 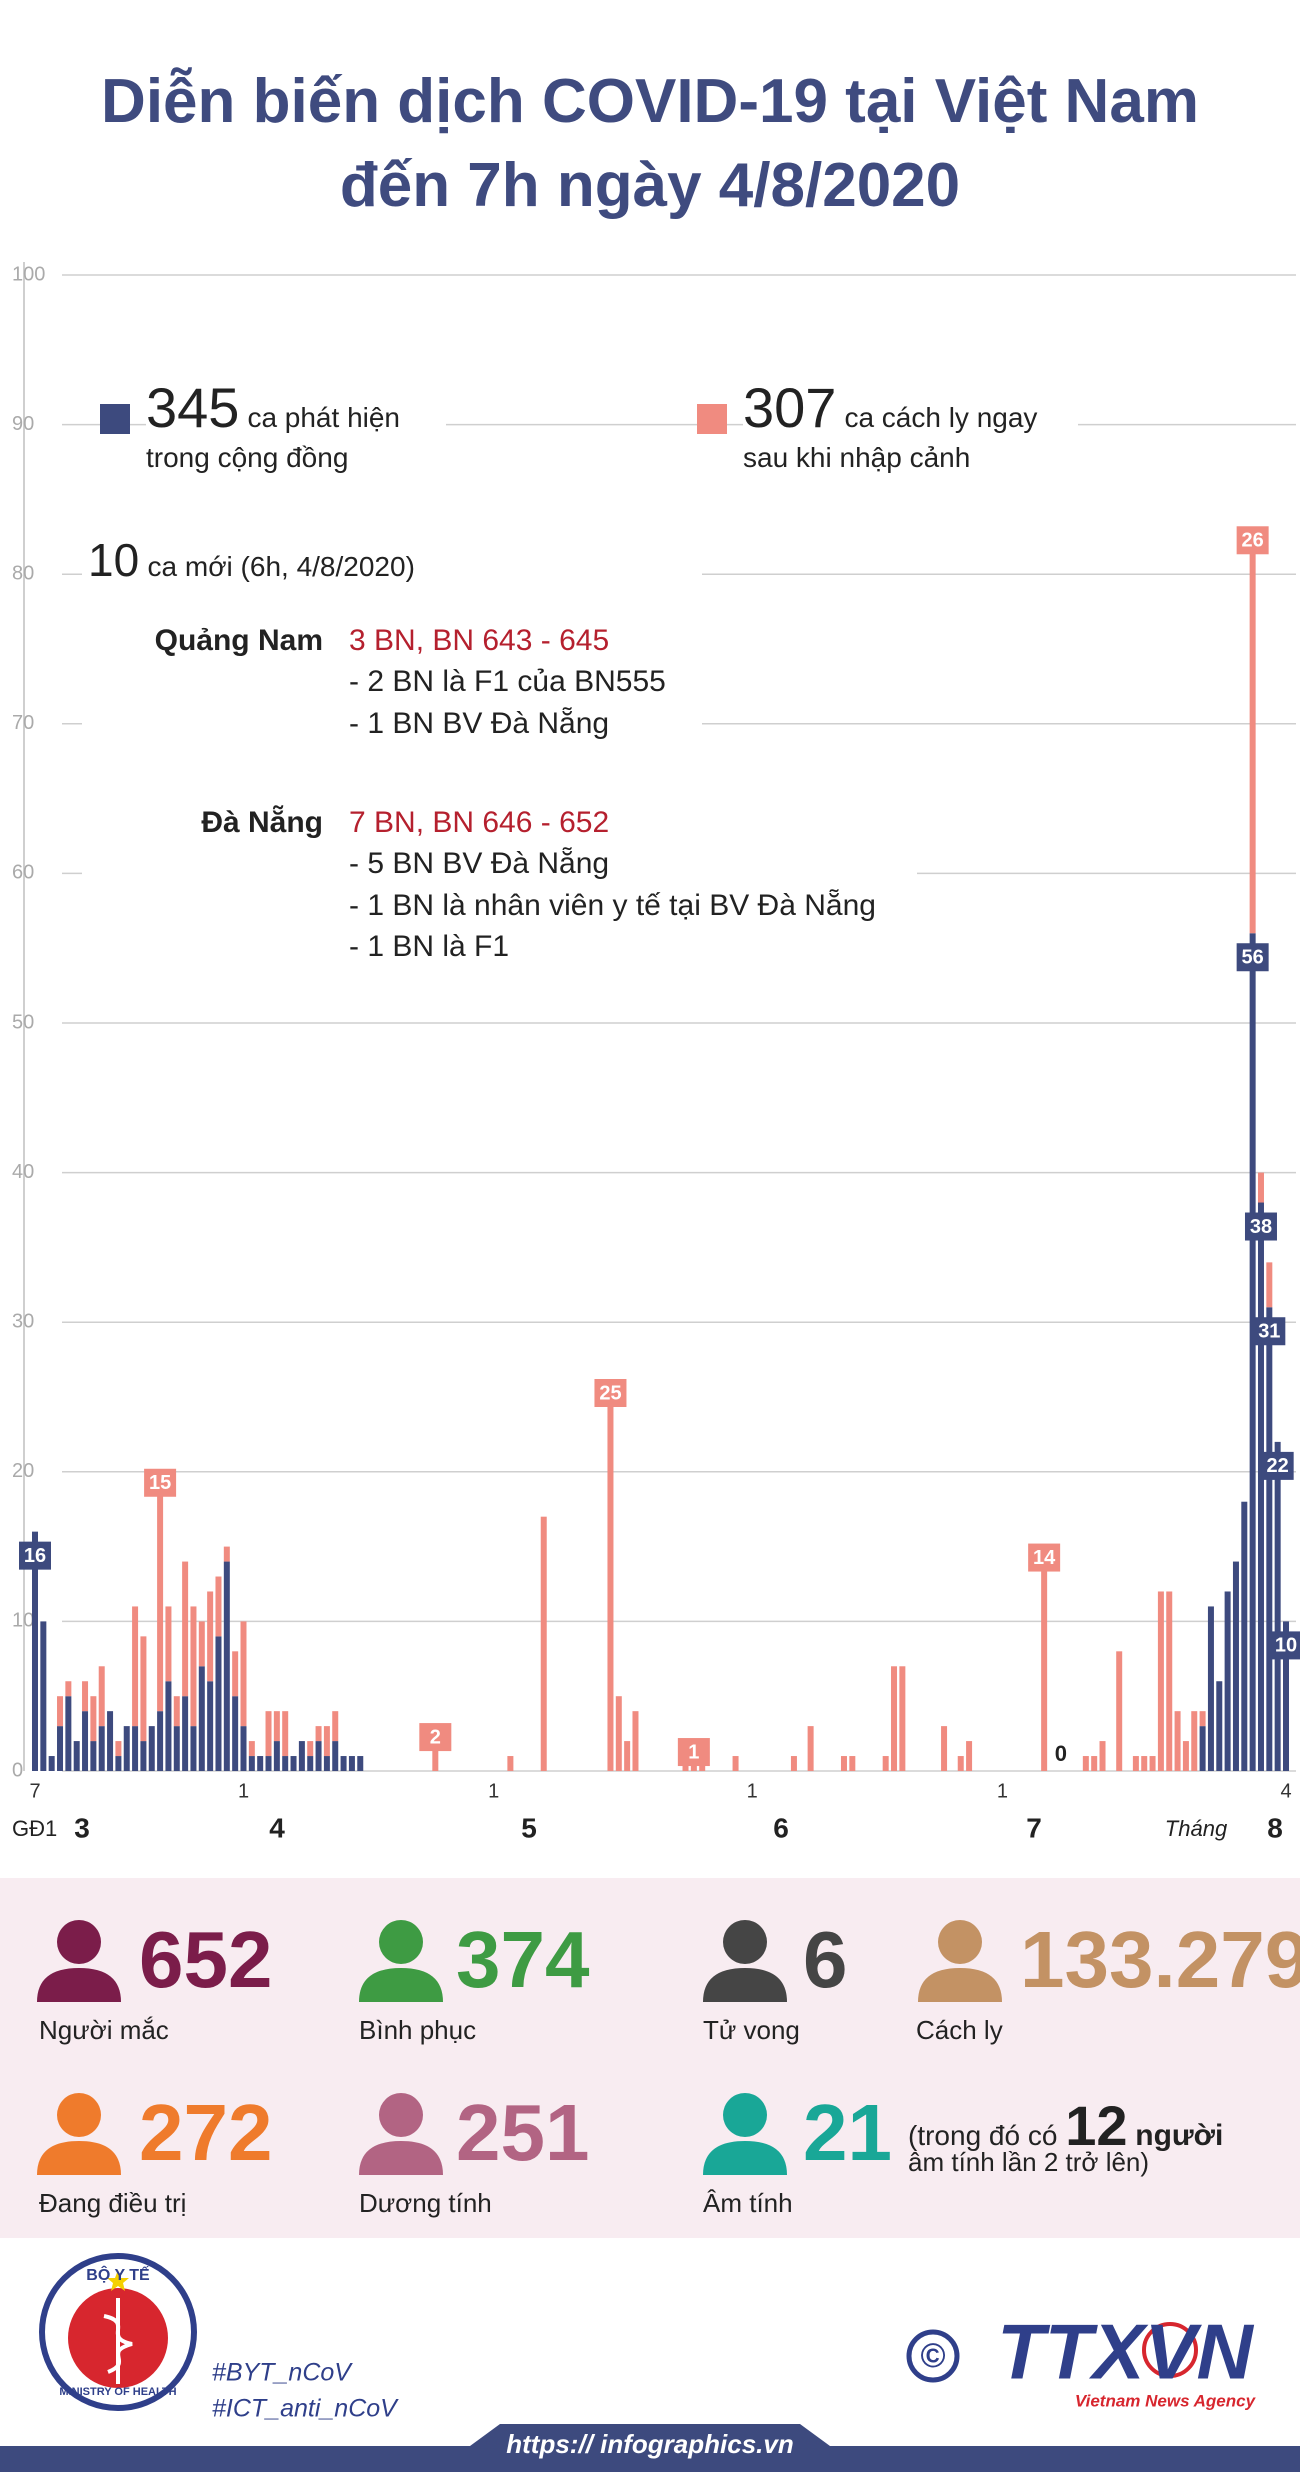 I want to click on y-tick-label: 0, so click(x=17, y=1770).